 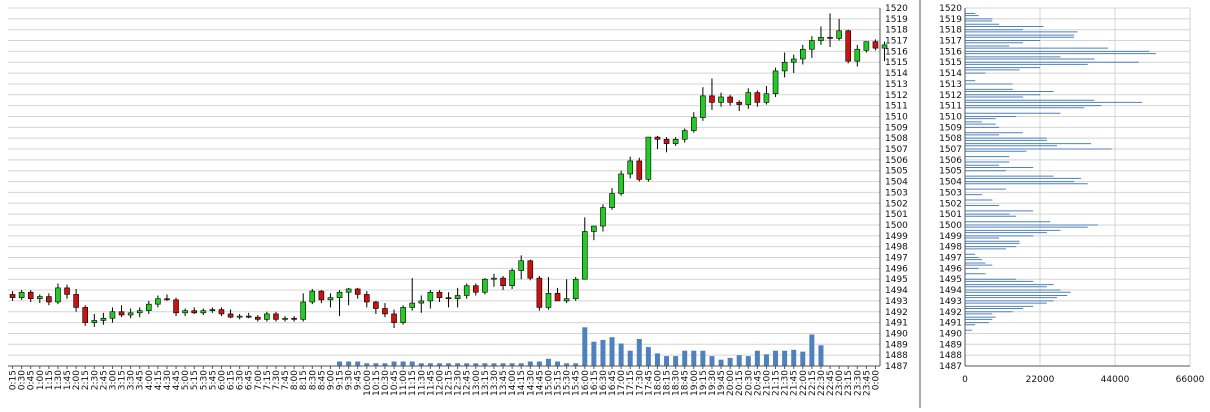 What do you see at coordinates (896, 96) in the screenshot?
I see `y-tick-1512: 1512` at bounding box center [896, 96].